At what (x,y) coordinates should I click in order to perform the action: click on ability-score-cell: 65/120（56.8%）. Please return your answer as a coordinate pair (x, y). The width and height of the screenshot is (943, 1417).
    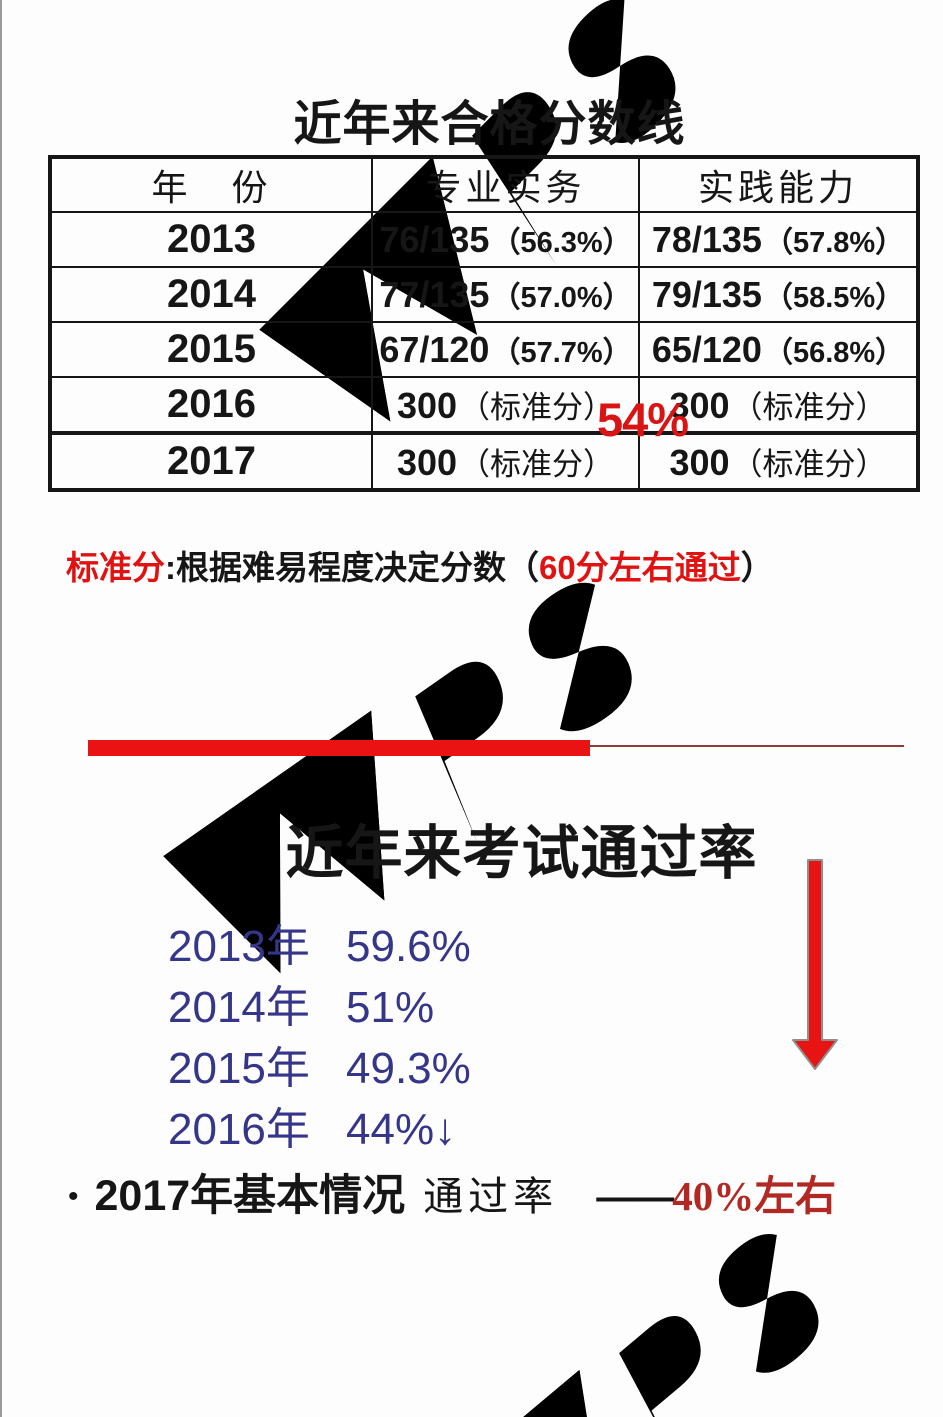
    Looking at the image, I should click on (778, 349).